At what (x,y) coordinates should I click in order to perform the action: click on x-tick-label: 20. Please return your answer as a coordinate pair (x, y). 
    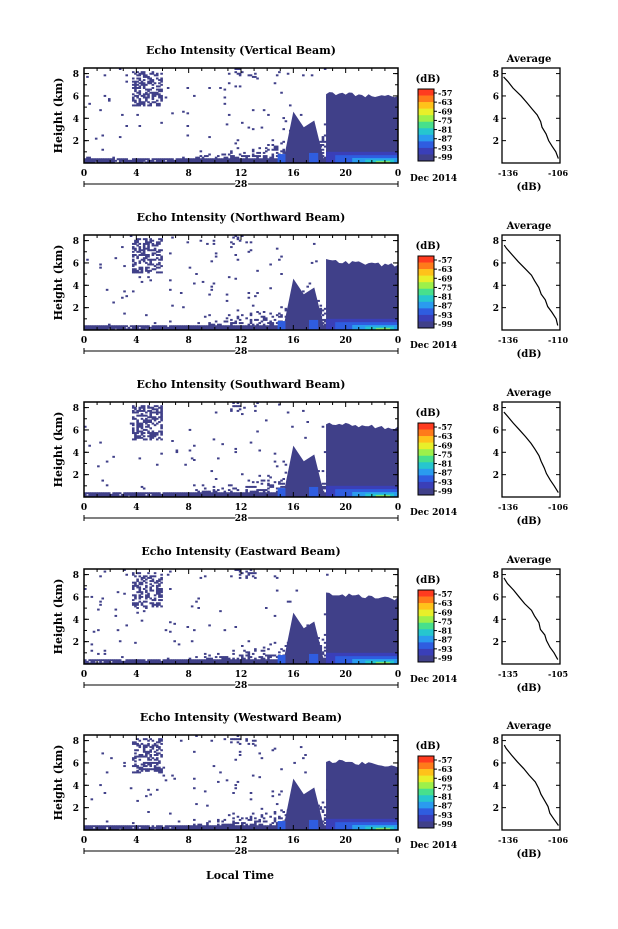
    Looking at the image, I should click on (345, 174).